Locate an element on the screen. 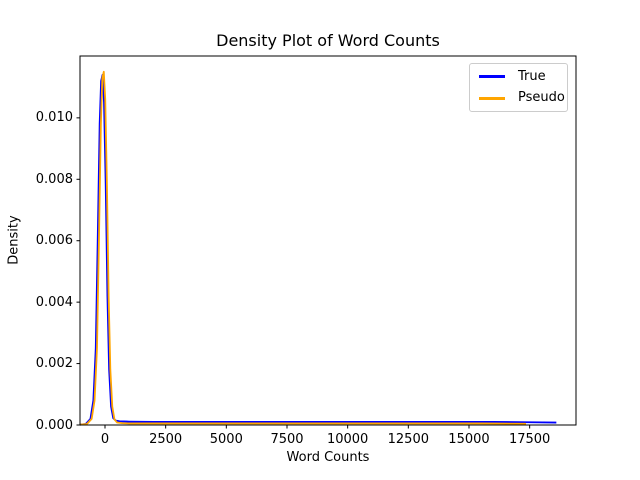  legend-entry-pseudo: Pseudo is located at coordinates (522, 99).